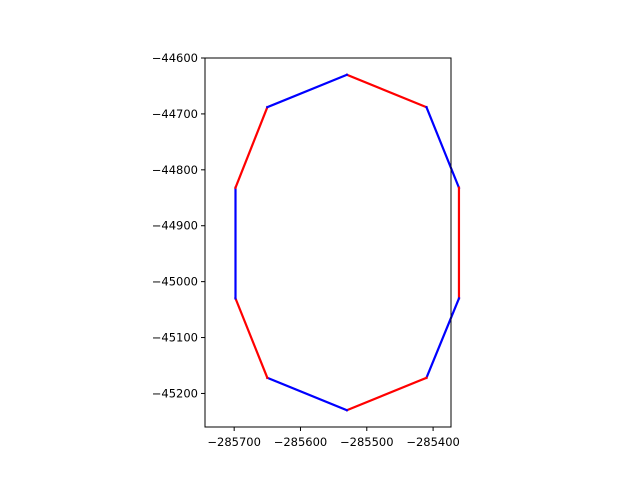  What do you see at coordinates (301, 442) in the screenshot?
I see `x-tick-label-1: −285600` at bounding box center [301, 442].